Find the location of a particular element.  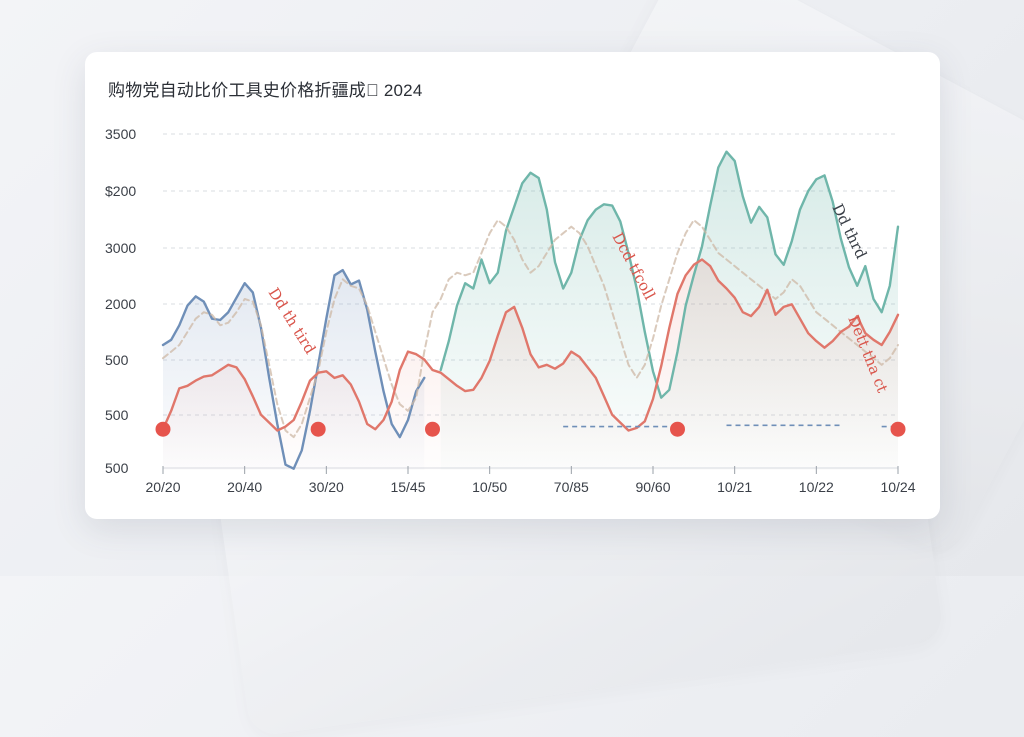

series-line-blue is located at coordinates (293, 369).